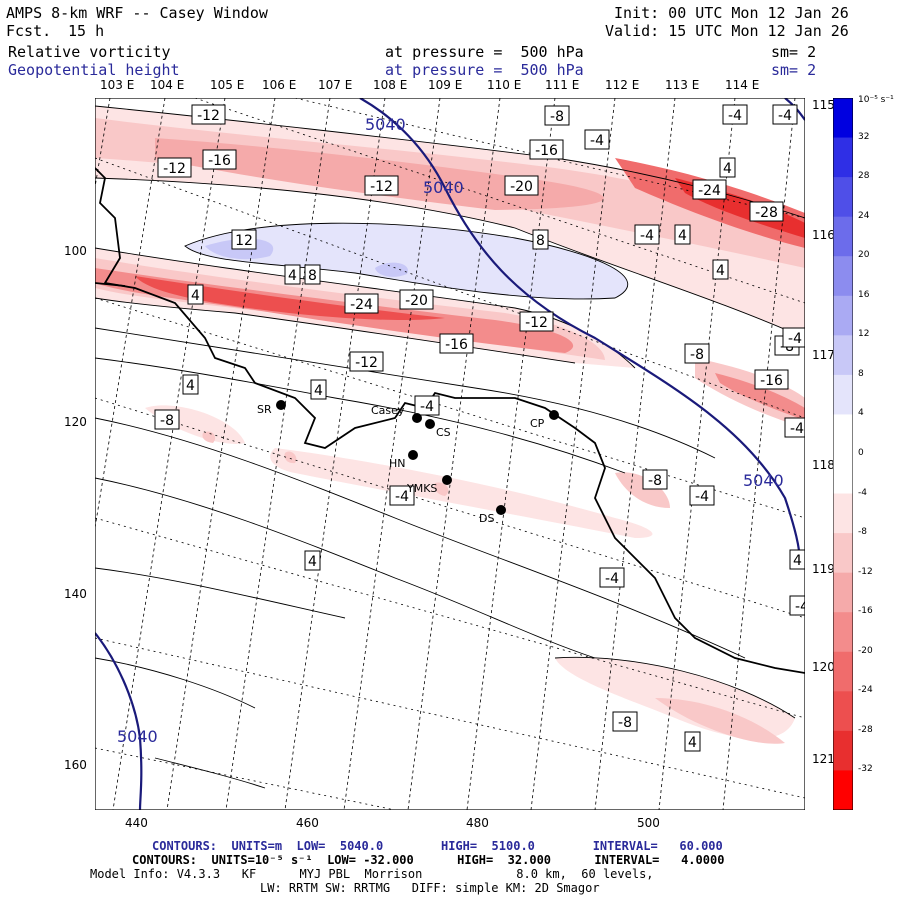  Describe the element at coordinates (865, 690) in the screenshot. I see `colorbar-label: -24` at that location.